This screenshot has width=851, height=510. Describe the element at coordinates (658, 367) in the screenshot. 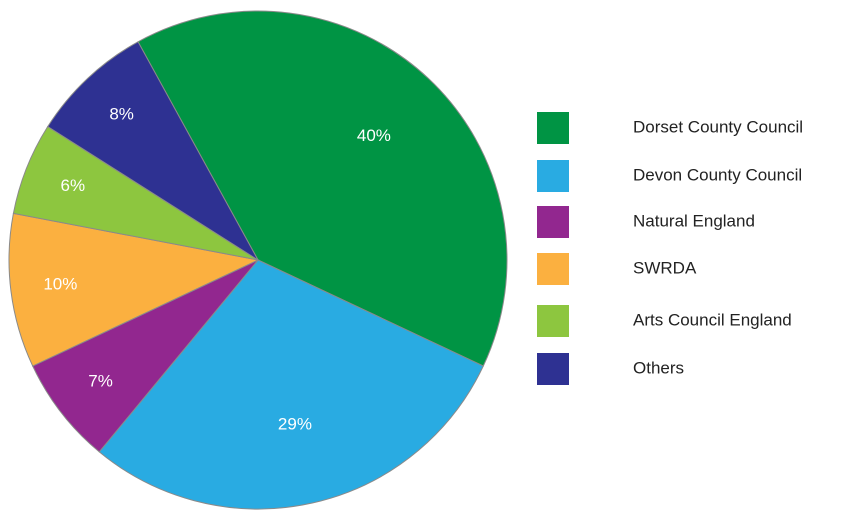

I see `legend-label: Others` at that location.